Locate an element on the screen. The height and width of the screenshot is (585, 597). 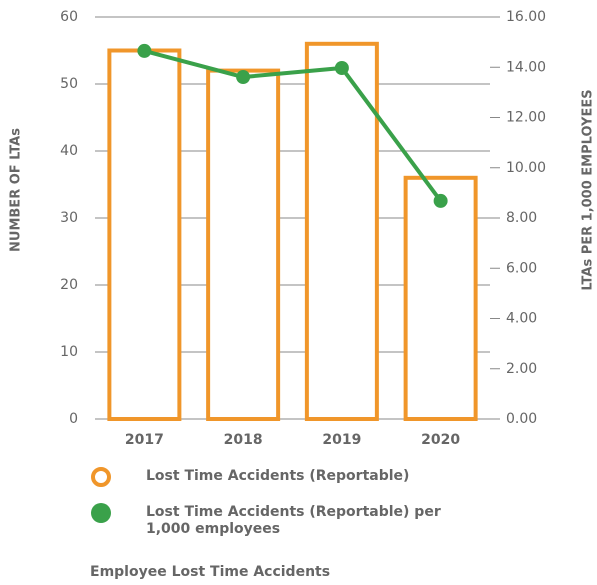
y2-tick-label: 8.00 is located at coordinates (521, 218).